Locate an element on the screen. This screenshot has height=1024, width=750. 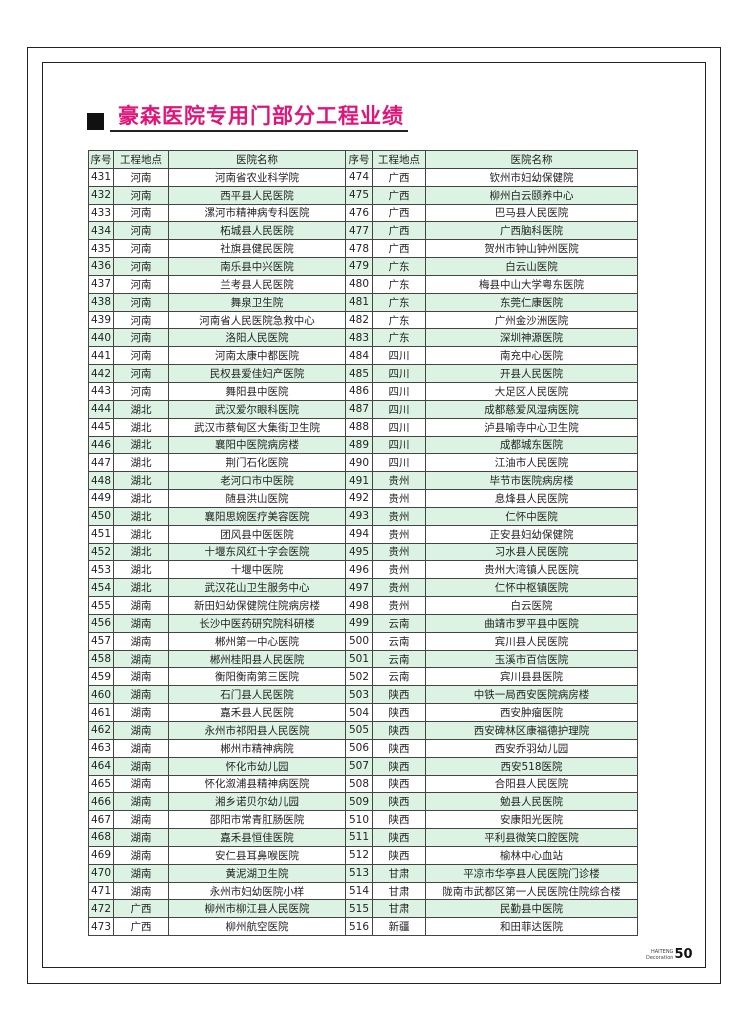
table-row: 451 湖北 团风县中医医院 494 贵州 正安县妇幼保健院 is located at coordinates (363, 534).